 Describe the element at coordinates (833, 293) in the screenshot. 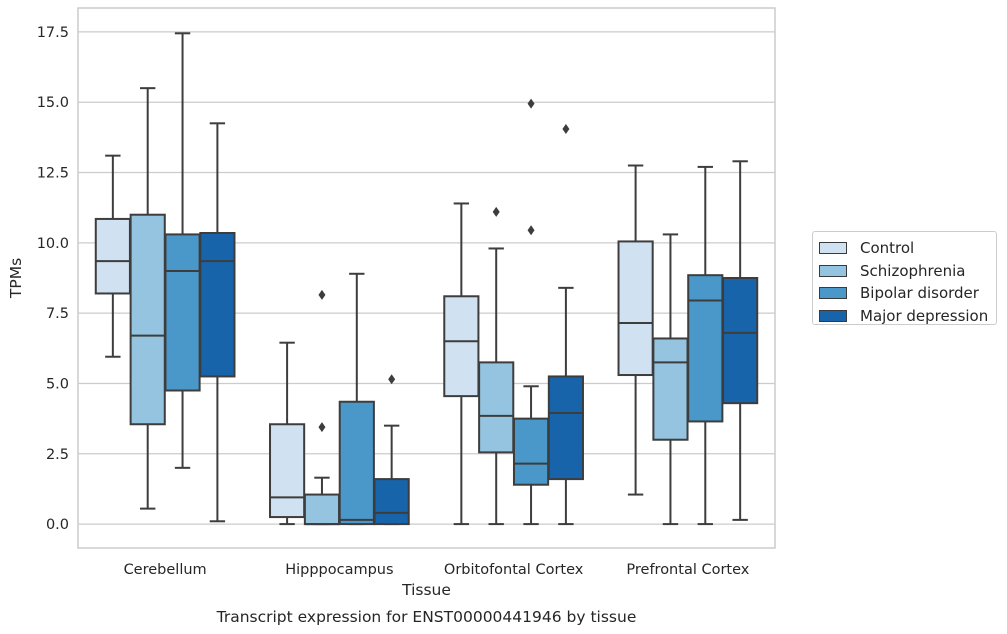

I see `legend-swatch-bipolar` at that location.